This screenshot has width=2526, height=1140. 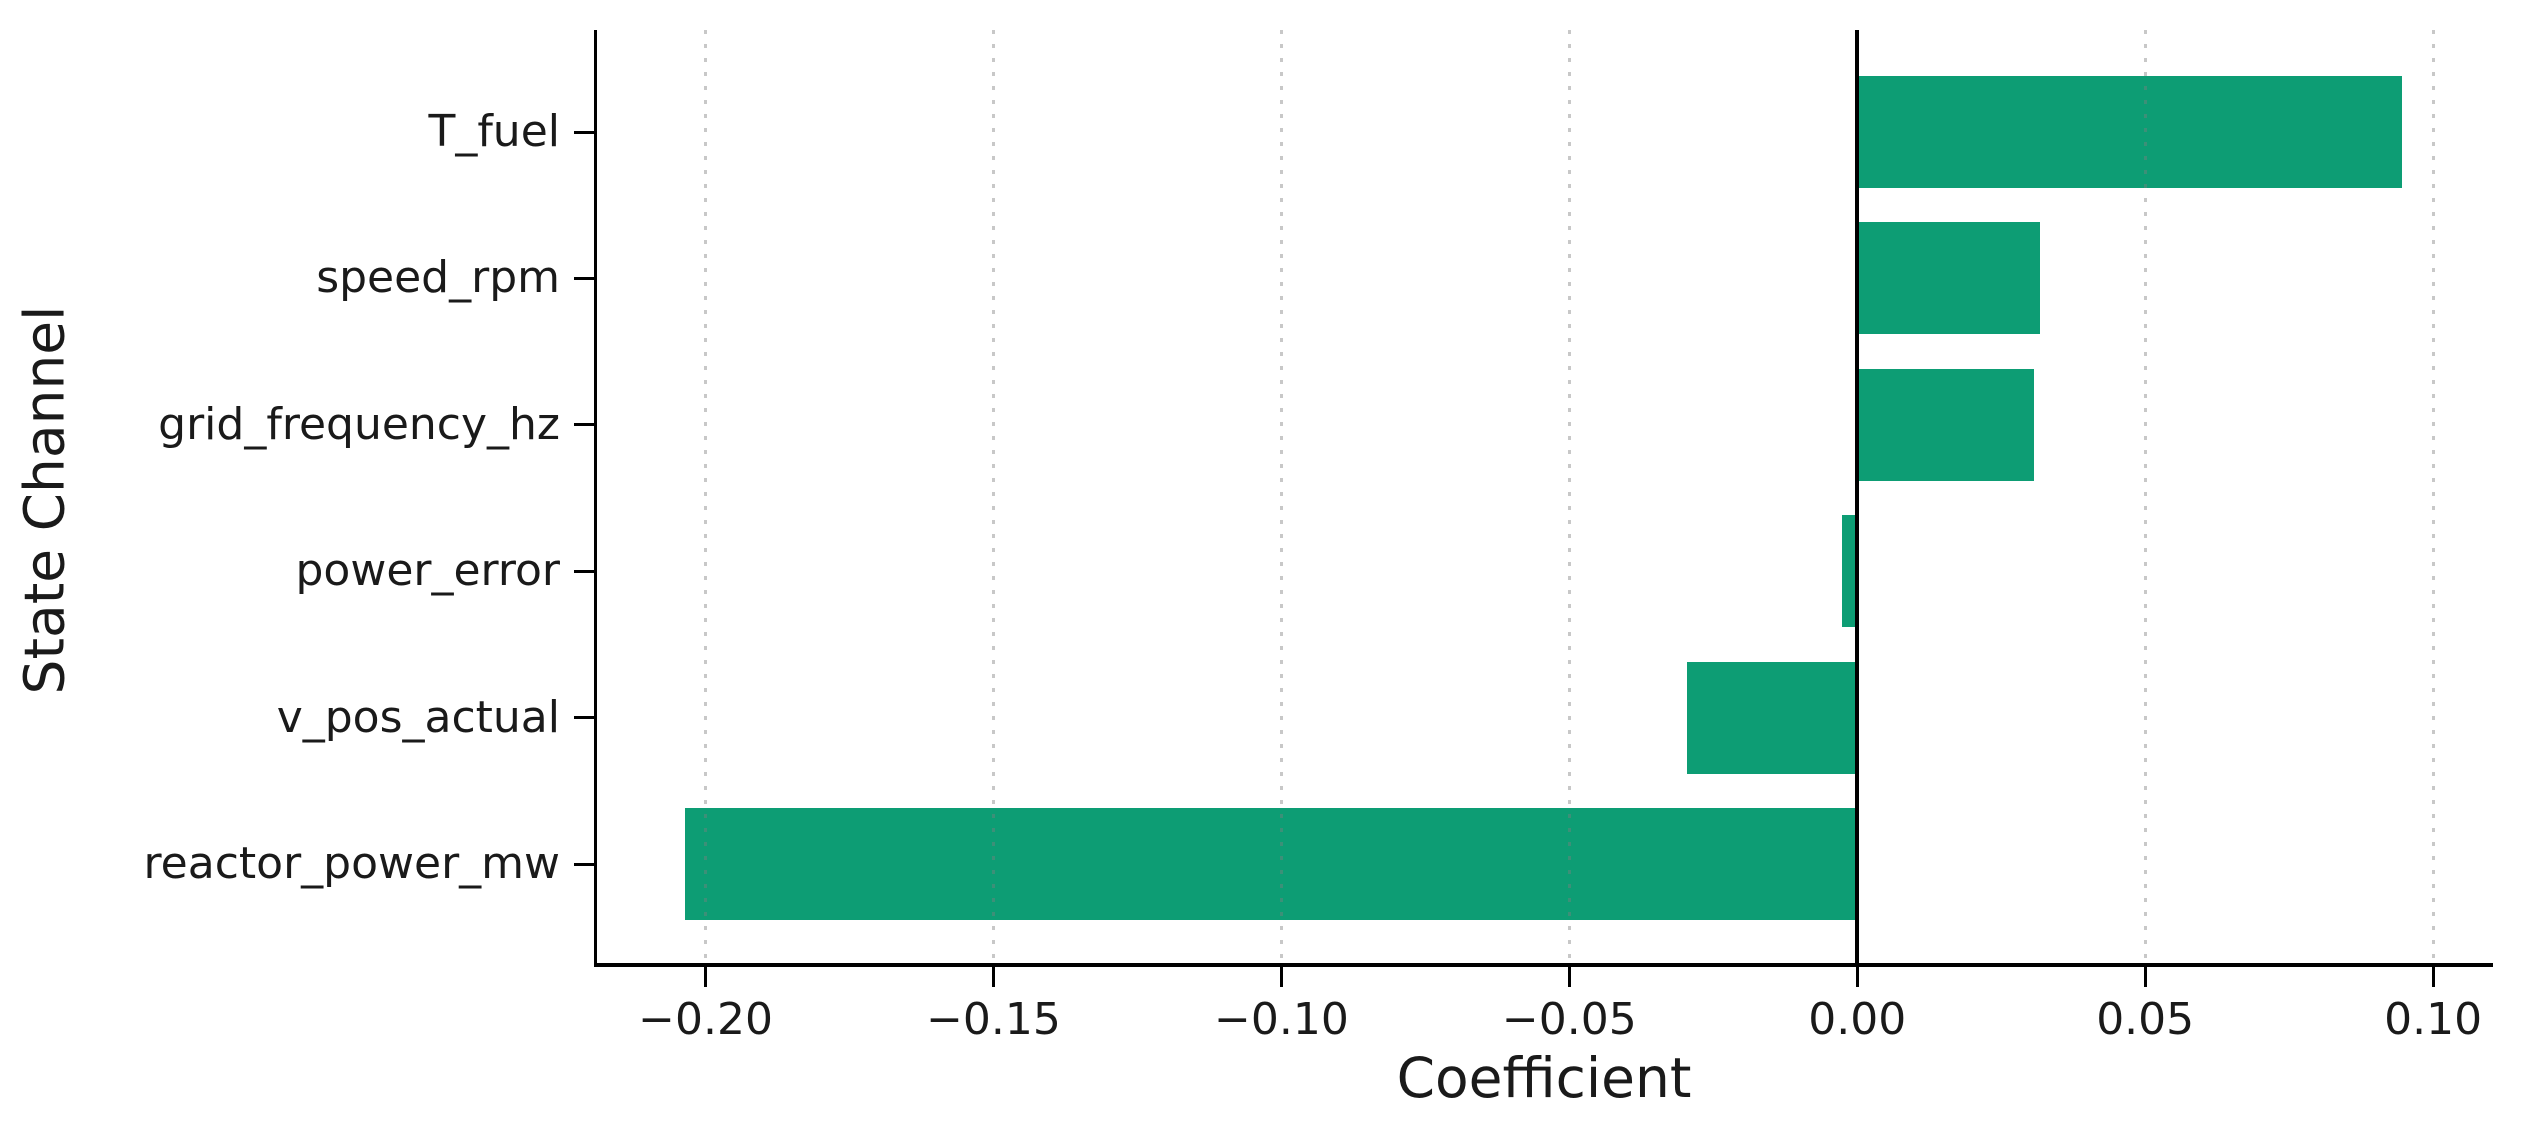 What do you see at coordinates (1270, 864) in the screenshot?
I see `bar-reactor-power-mw` at bounding box center [1270, 864].